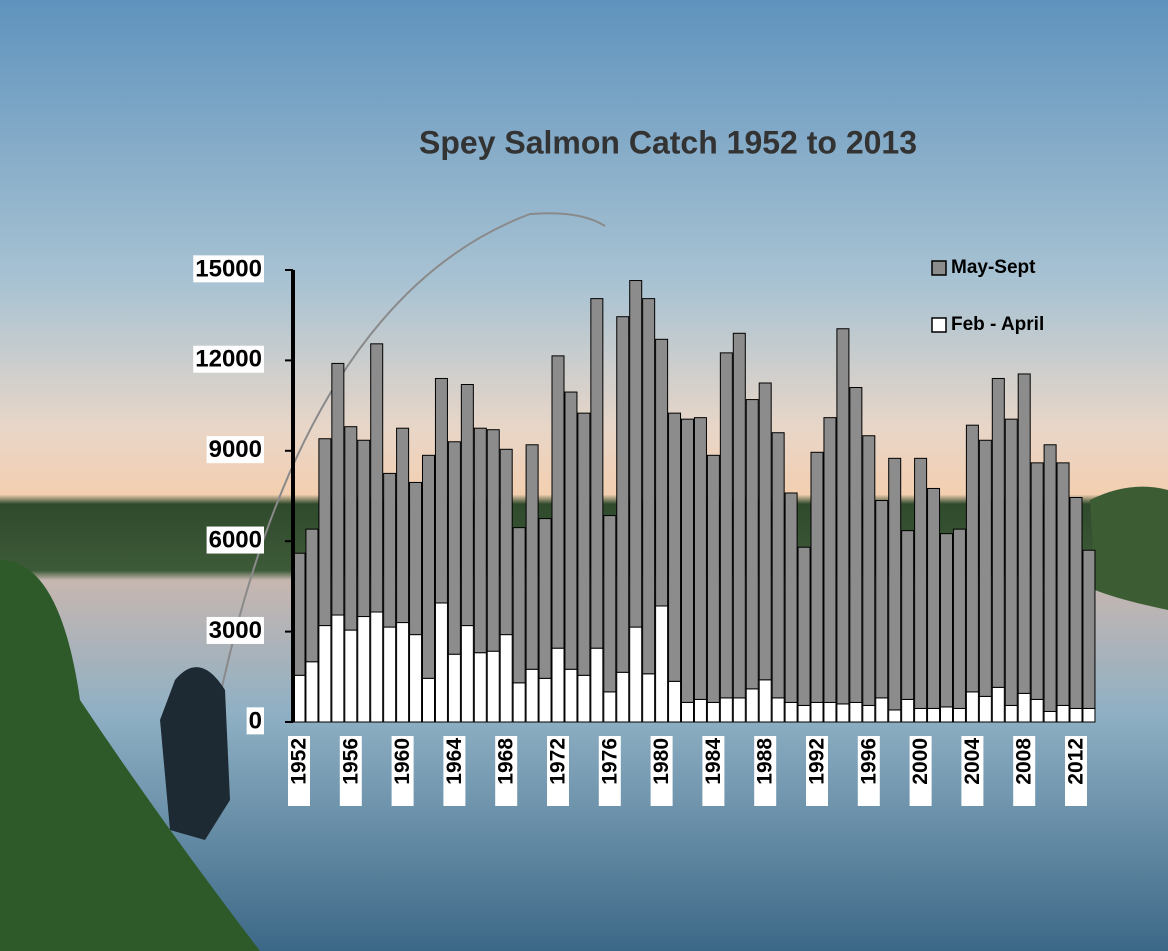 This screenshot has height=951, width=1168. I want to click on legend-swatch, so click(939, 268).